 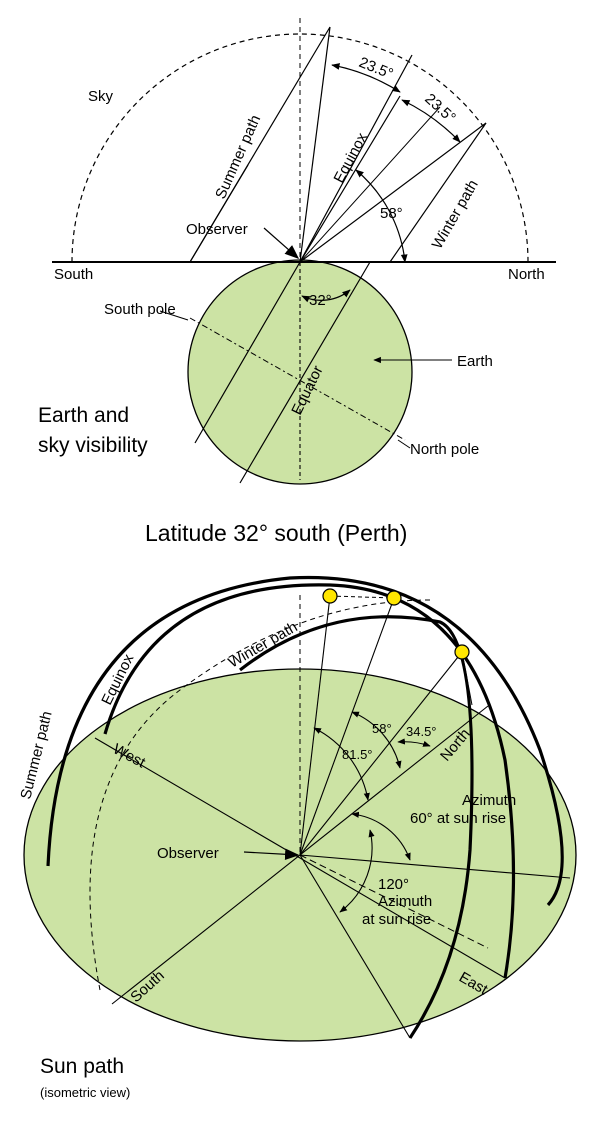 What do you see at coordinates (362, 597) in the screenshot?
I see `sun-top-dashed` at bounding box center [362, 597].